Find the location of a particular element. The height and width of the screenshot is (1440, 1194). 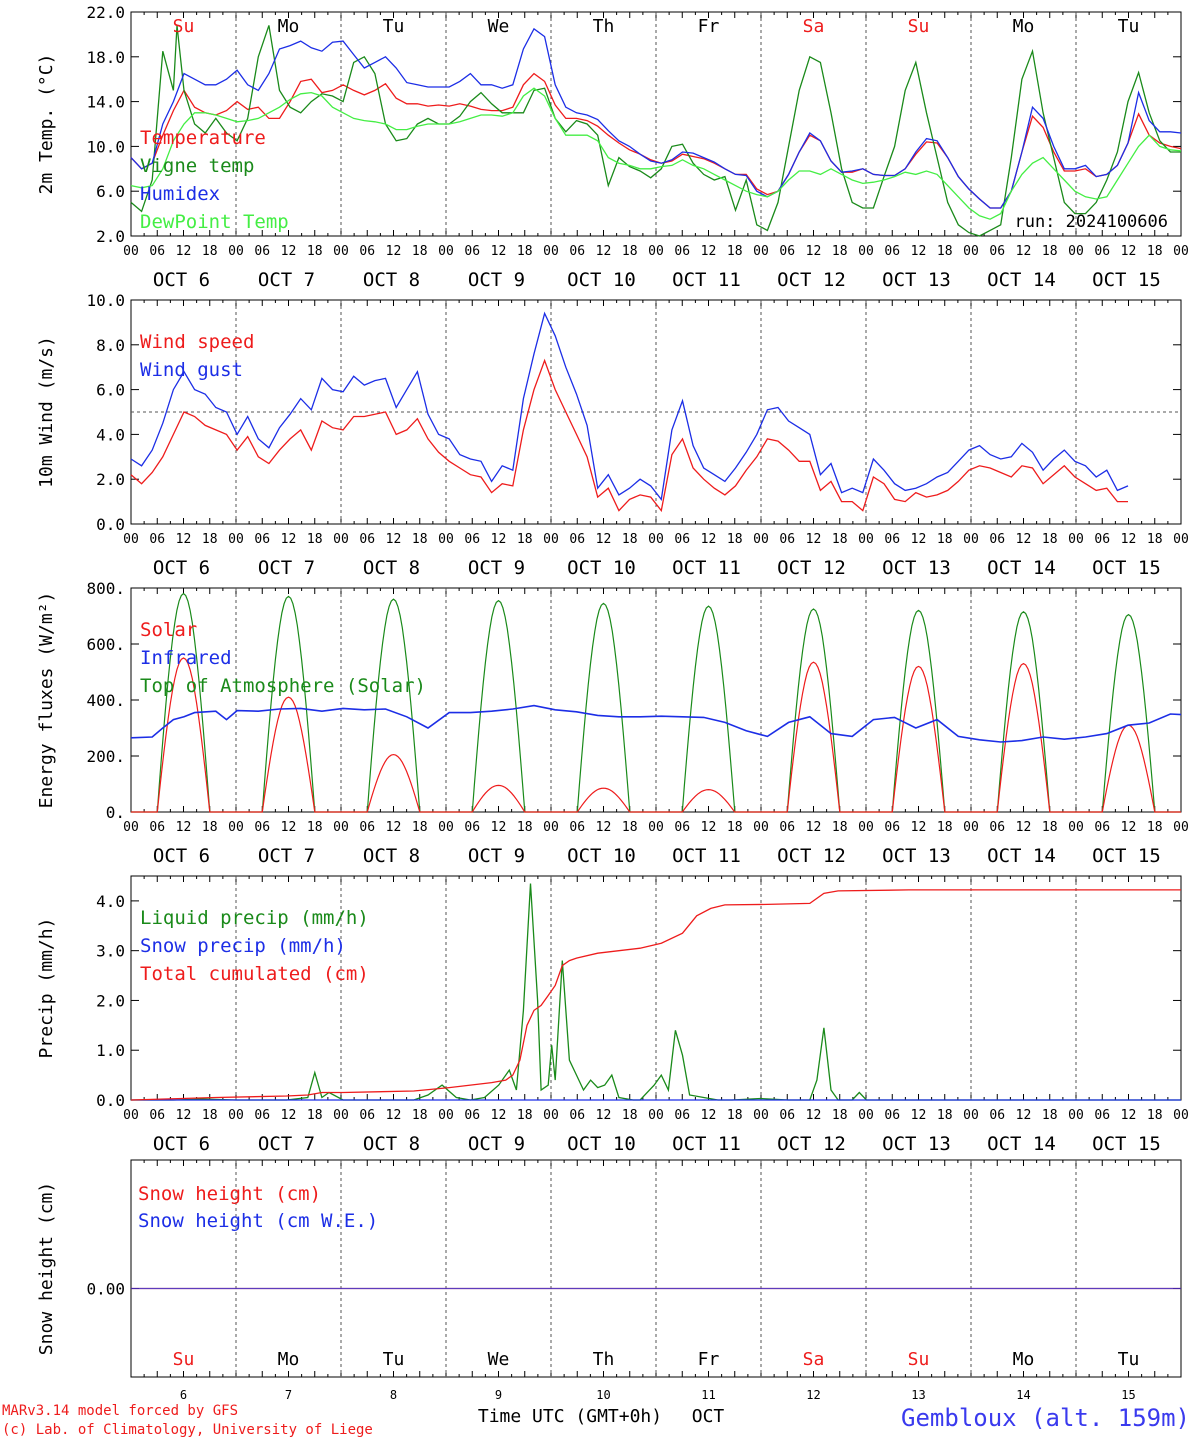

weekday-label: Su is located at coordinates (184, 1359).